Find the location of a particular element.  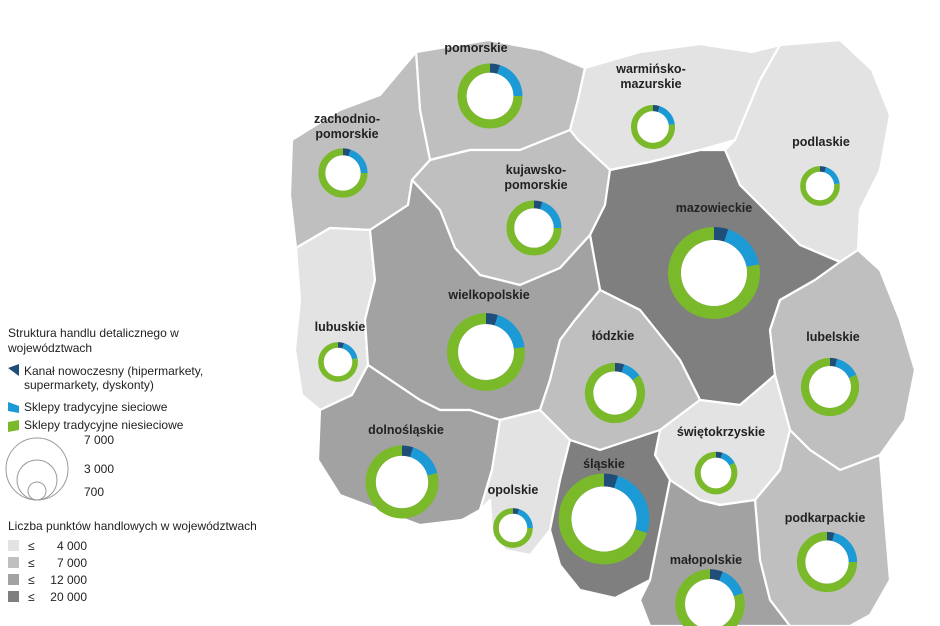

class-symbol-3: ≤ is located at coordinates (31, 597).